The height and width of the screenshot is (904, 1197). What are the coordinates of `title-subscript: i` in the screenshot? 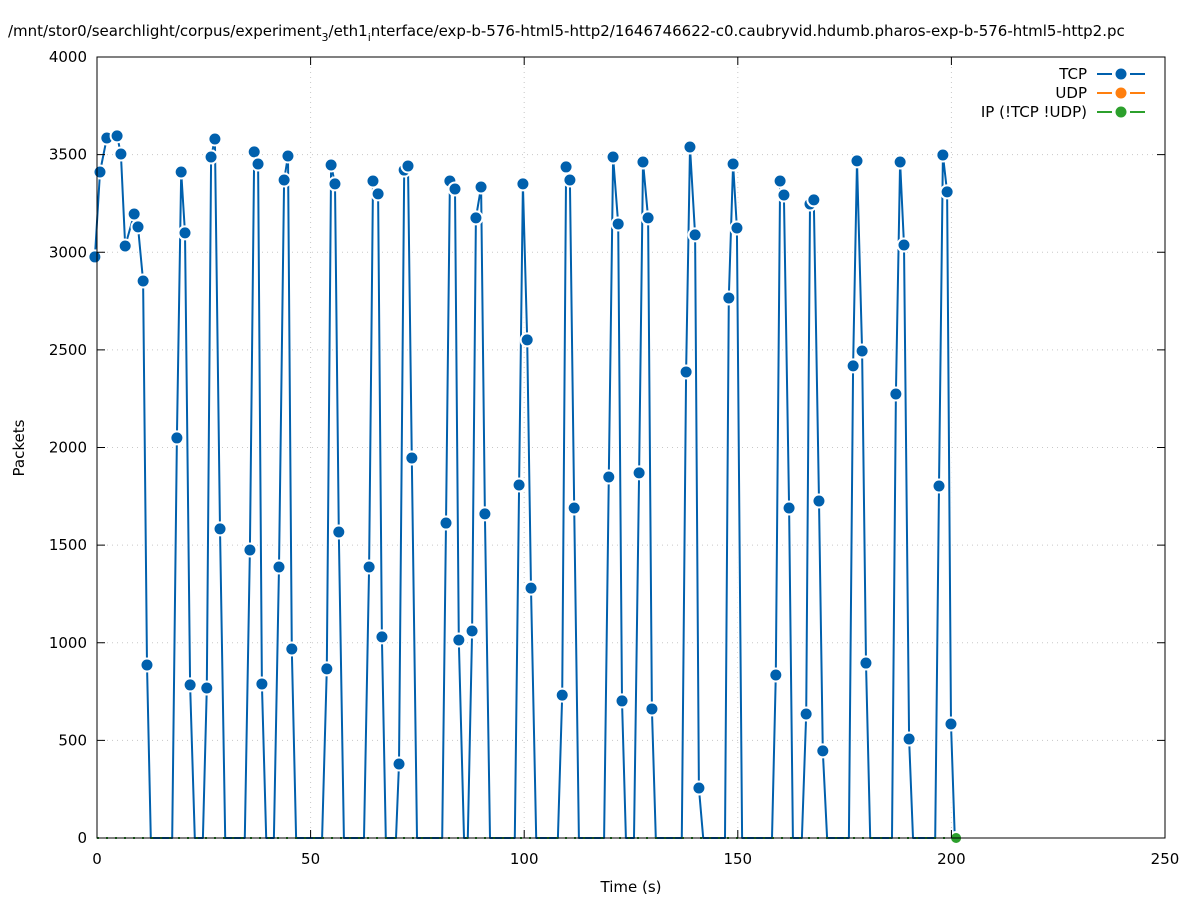 It's located at (369, 37).